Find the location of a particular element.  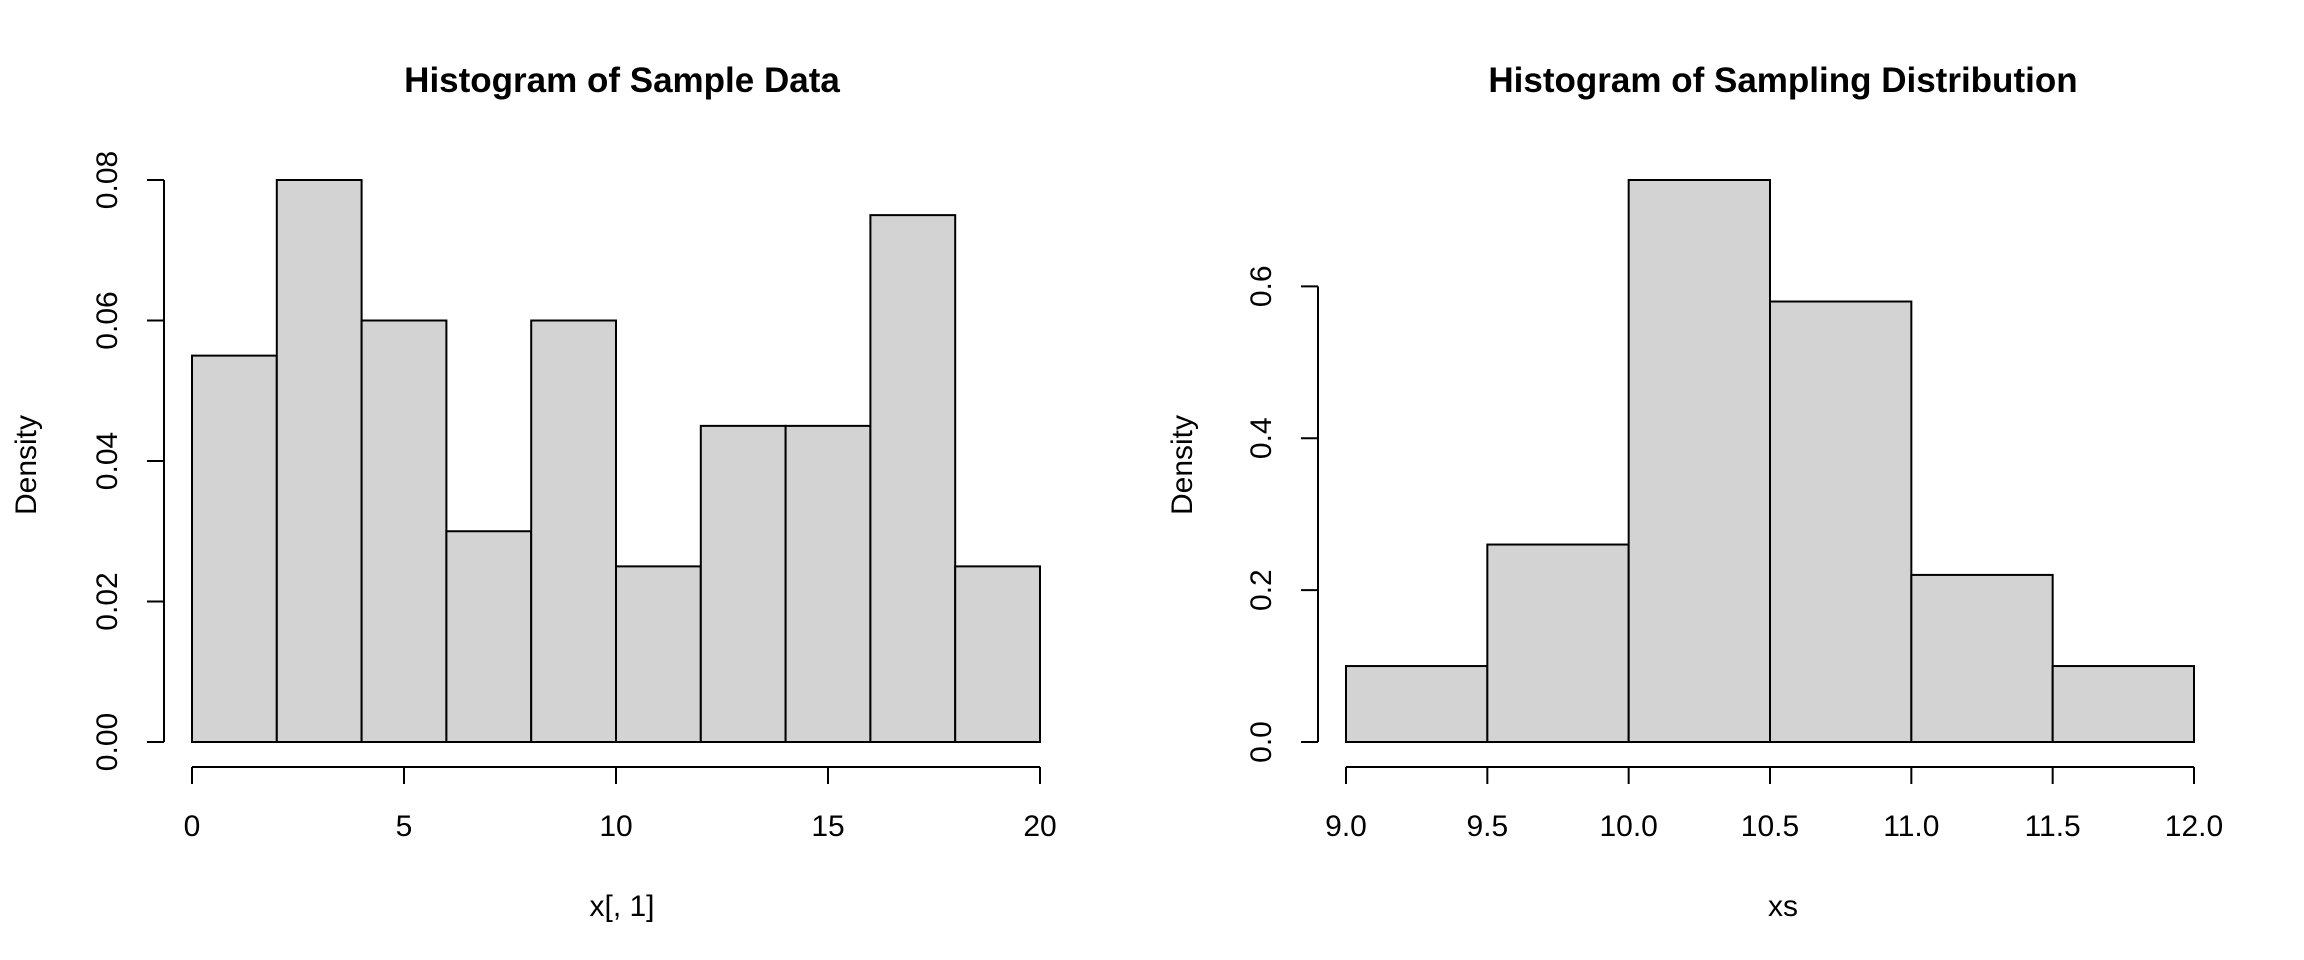

x-tick-label: 0 is located at coordinates (192, 826).